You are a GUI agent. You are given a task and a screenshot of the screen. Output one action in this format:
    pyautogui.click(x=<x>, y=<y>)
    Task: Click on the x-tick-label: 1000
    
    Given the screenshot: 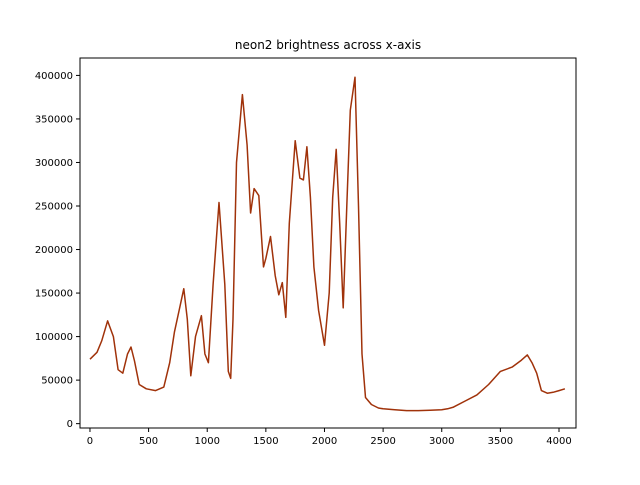 What is the action you would take?
    pyautogui.click(x=206, y=441)
    